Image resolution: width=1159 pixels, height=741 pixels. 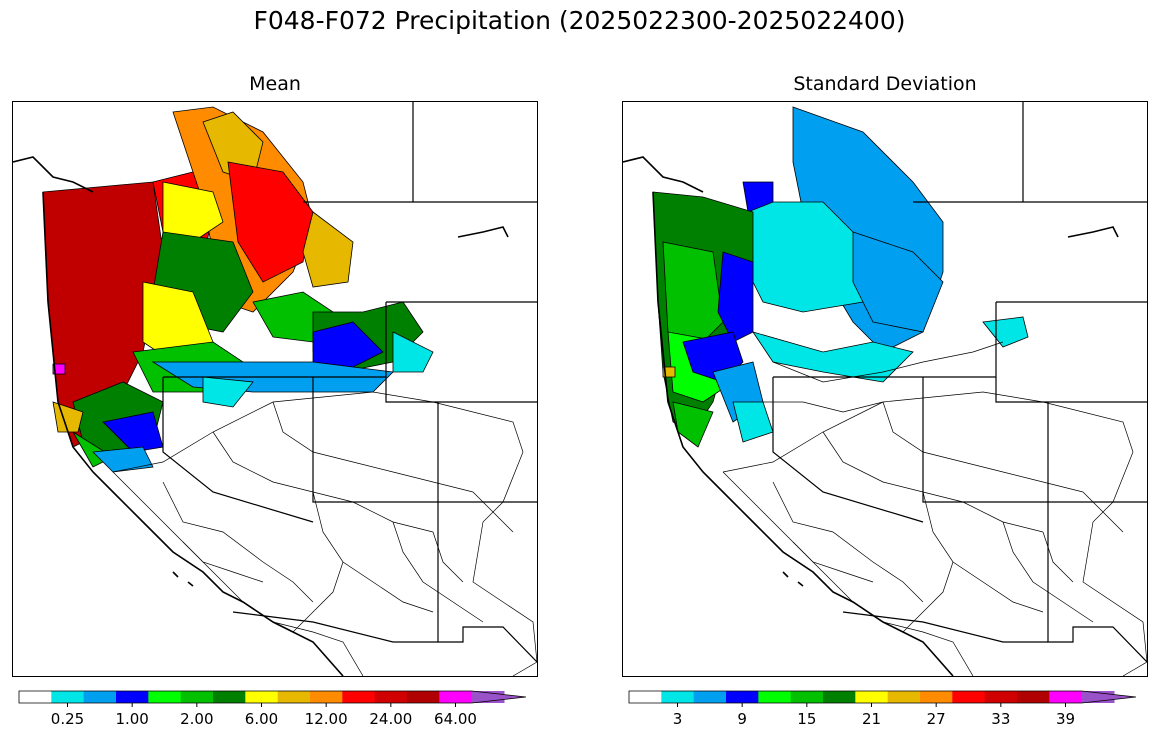 What do you see at coordinates (885, 84) in the screenshot?
I see `stddev-panel-title: Standard Deviation` at bounding box center [885, 84].